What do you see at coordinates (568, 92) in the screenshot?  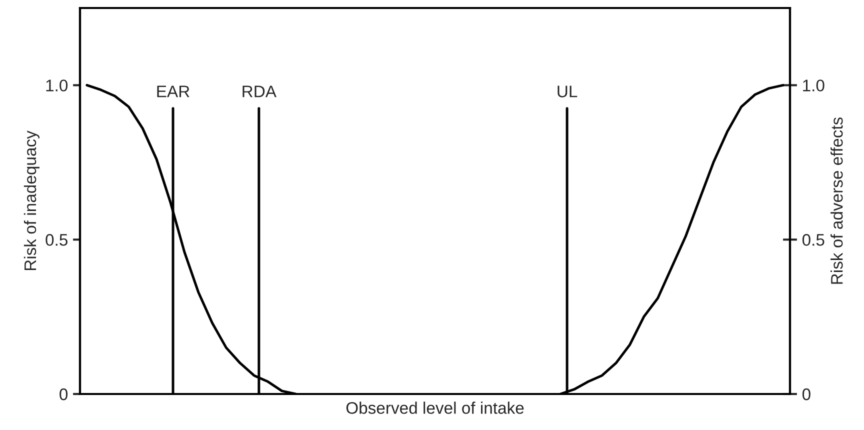 I see `annotation: UL` at bounding box center [568, 92].